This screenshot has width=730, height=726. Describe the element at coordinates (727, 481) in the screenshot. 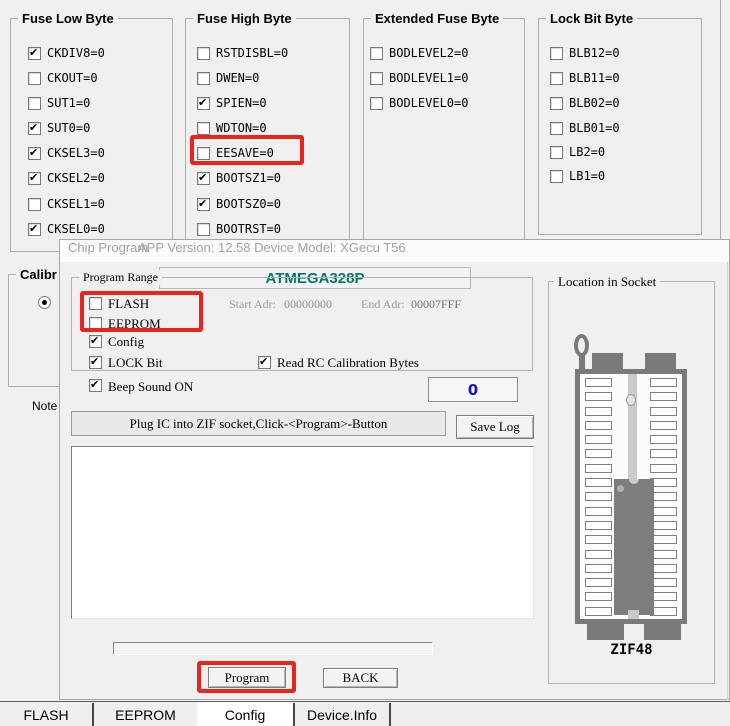

I see `dialog-edge-line` at that location.